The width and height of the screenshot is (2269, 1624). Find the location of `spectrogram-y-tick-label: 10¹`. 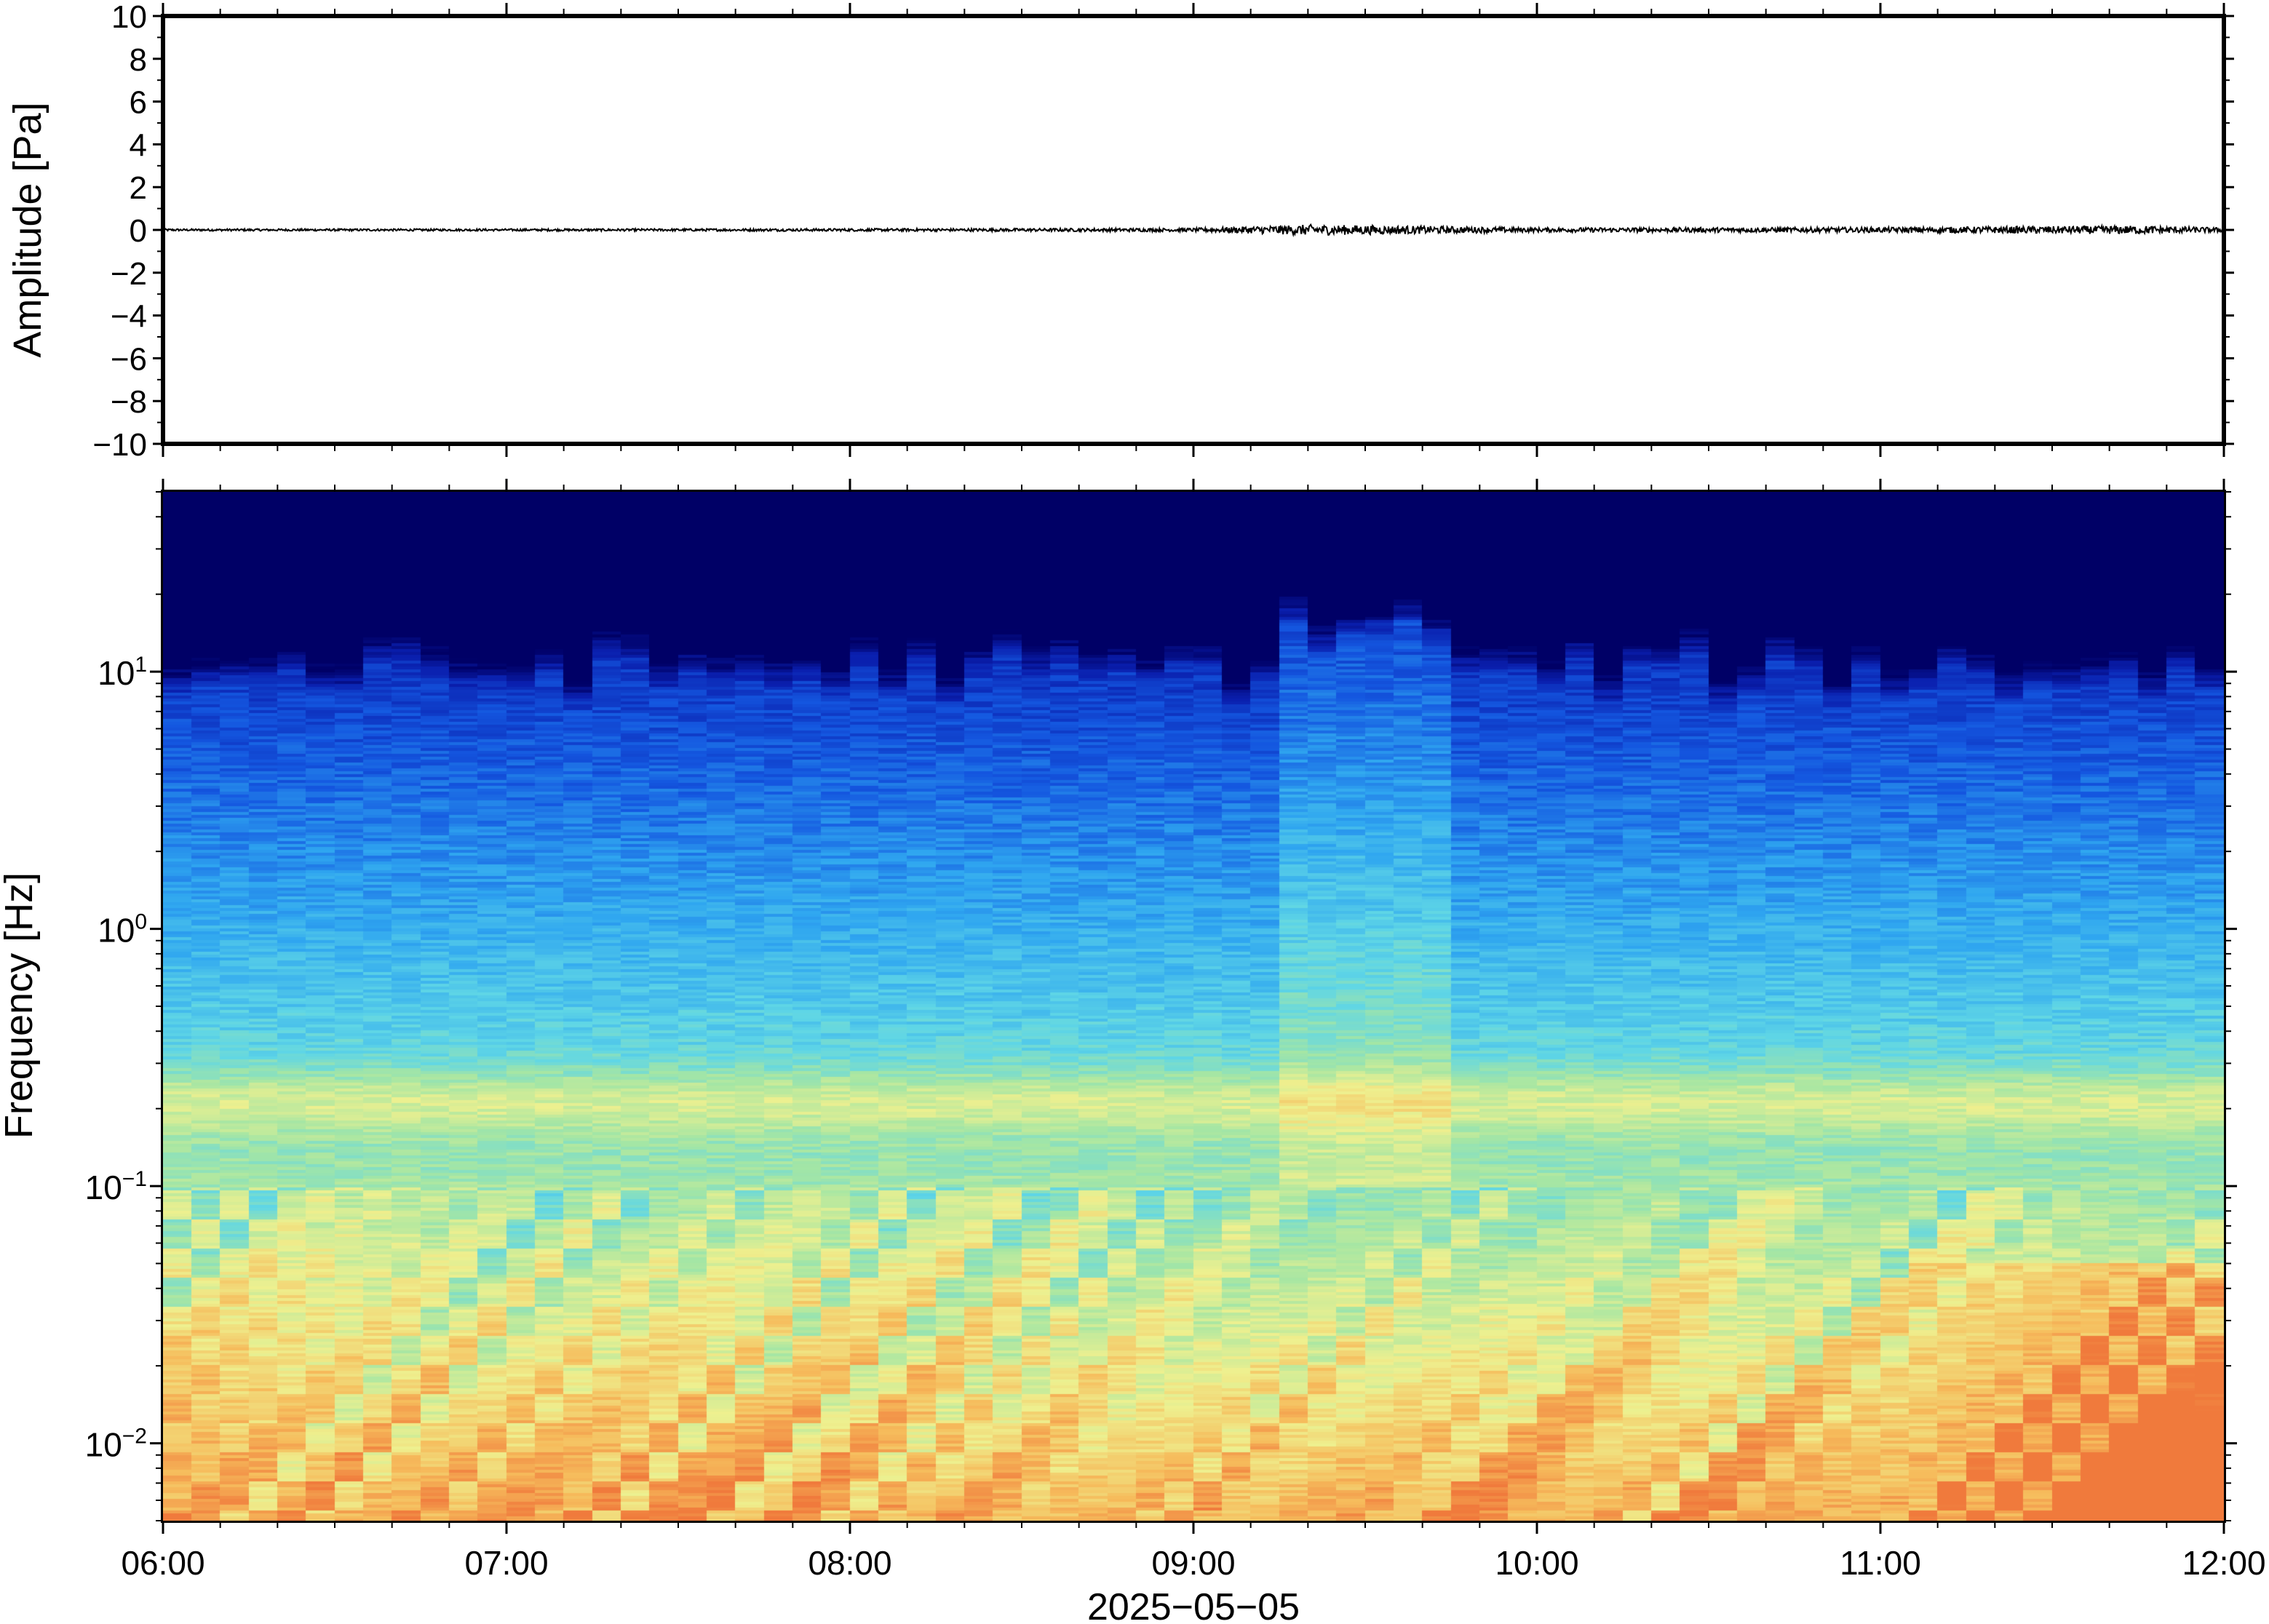

spectrogram-y-tick-label: 10¹ is located at coordinates (123, 672).